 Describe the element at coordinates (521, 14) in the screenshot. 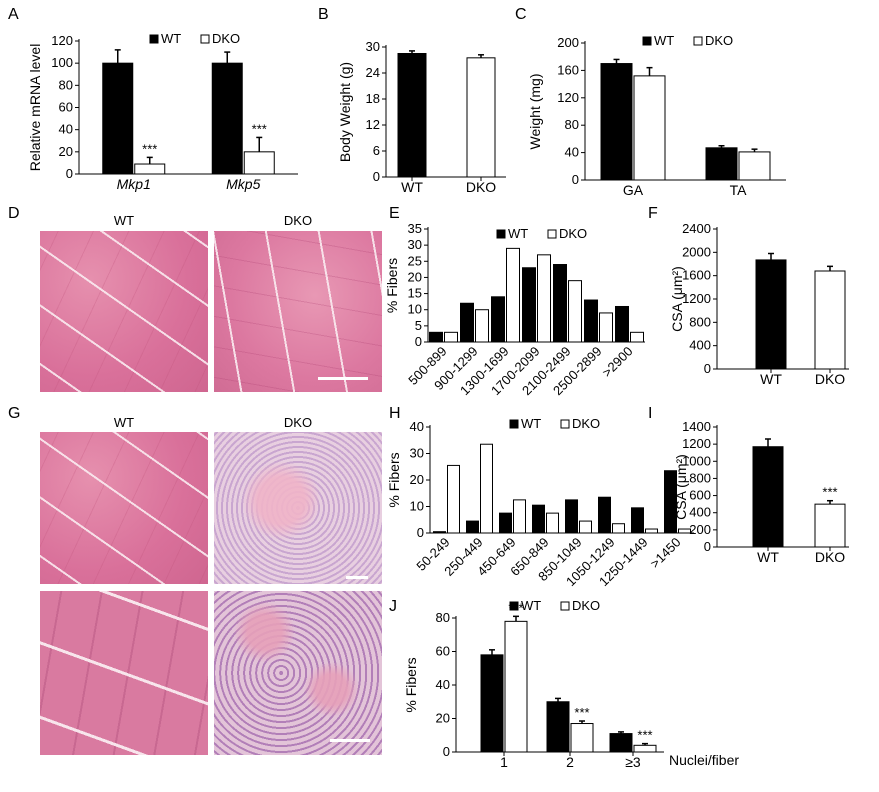

I see `panel-letter-c: C` at that location.